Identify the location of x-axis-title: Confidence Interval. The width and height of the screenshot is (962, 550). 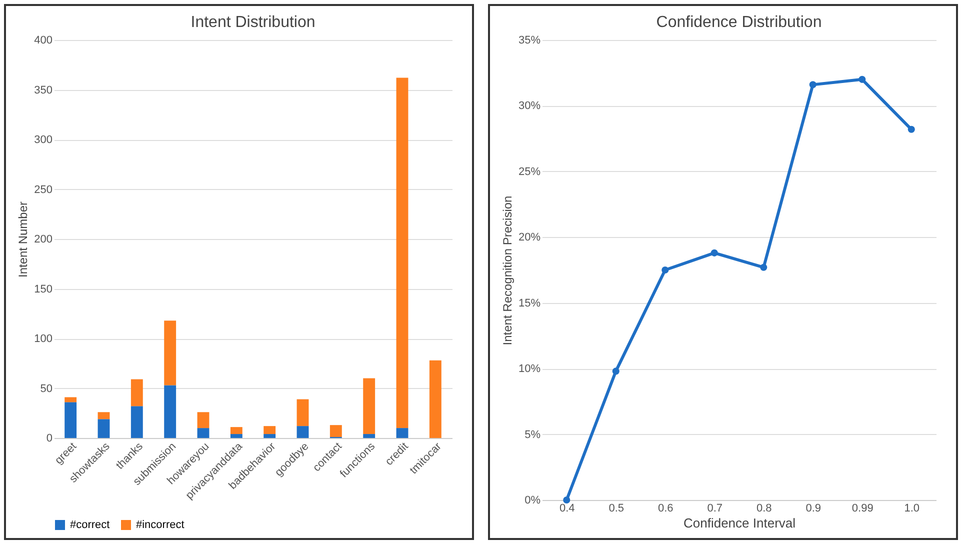
(739, 523).